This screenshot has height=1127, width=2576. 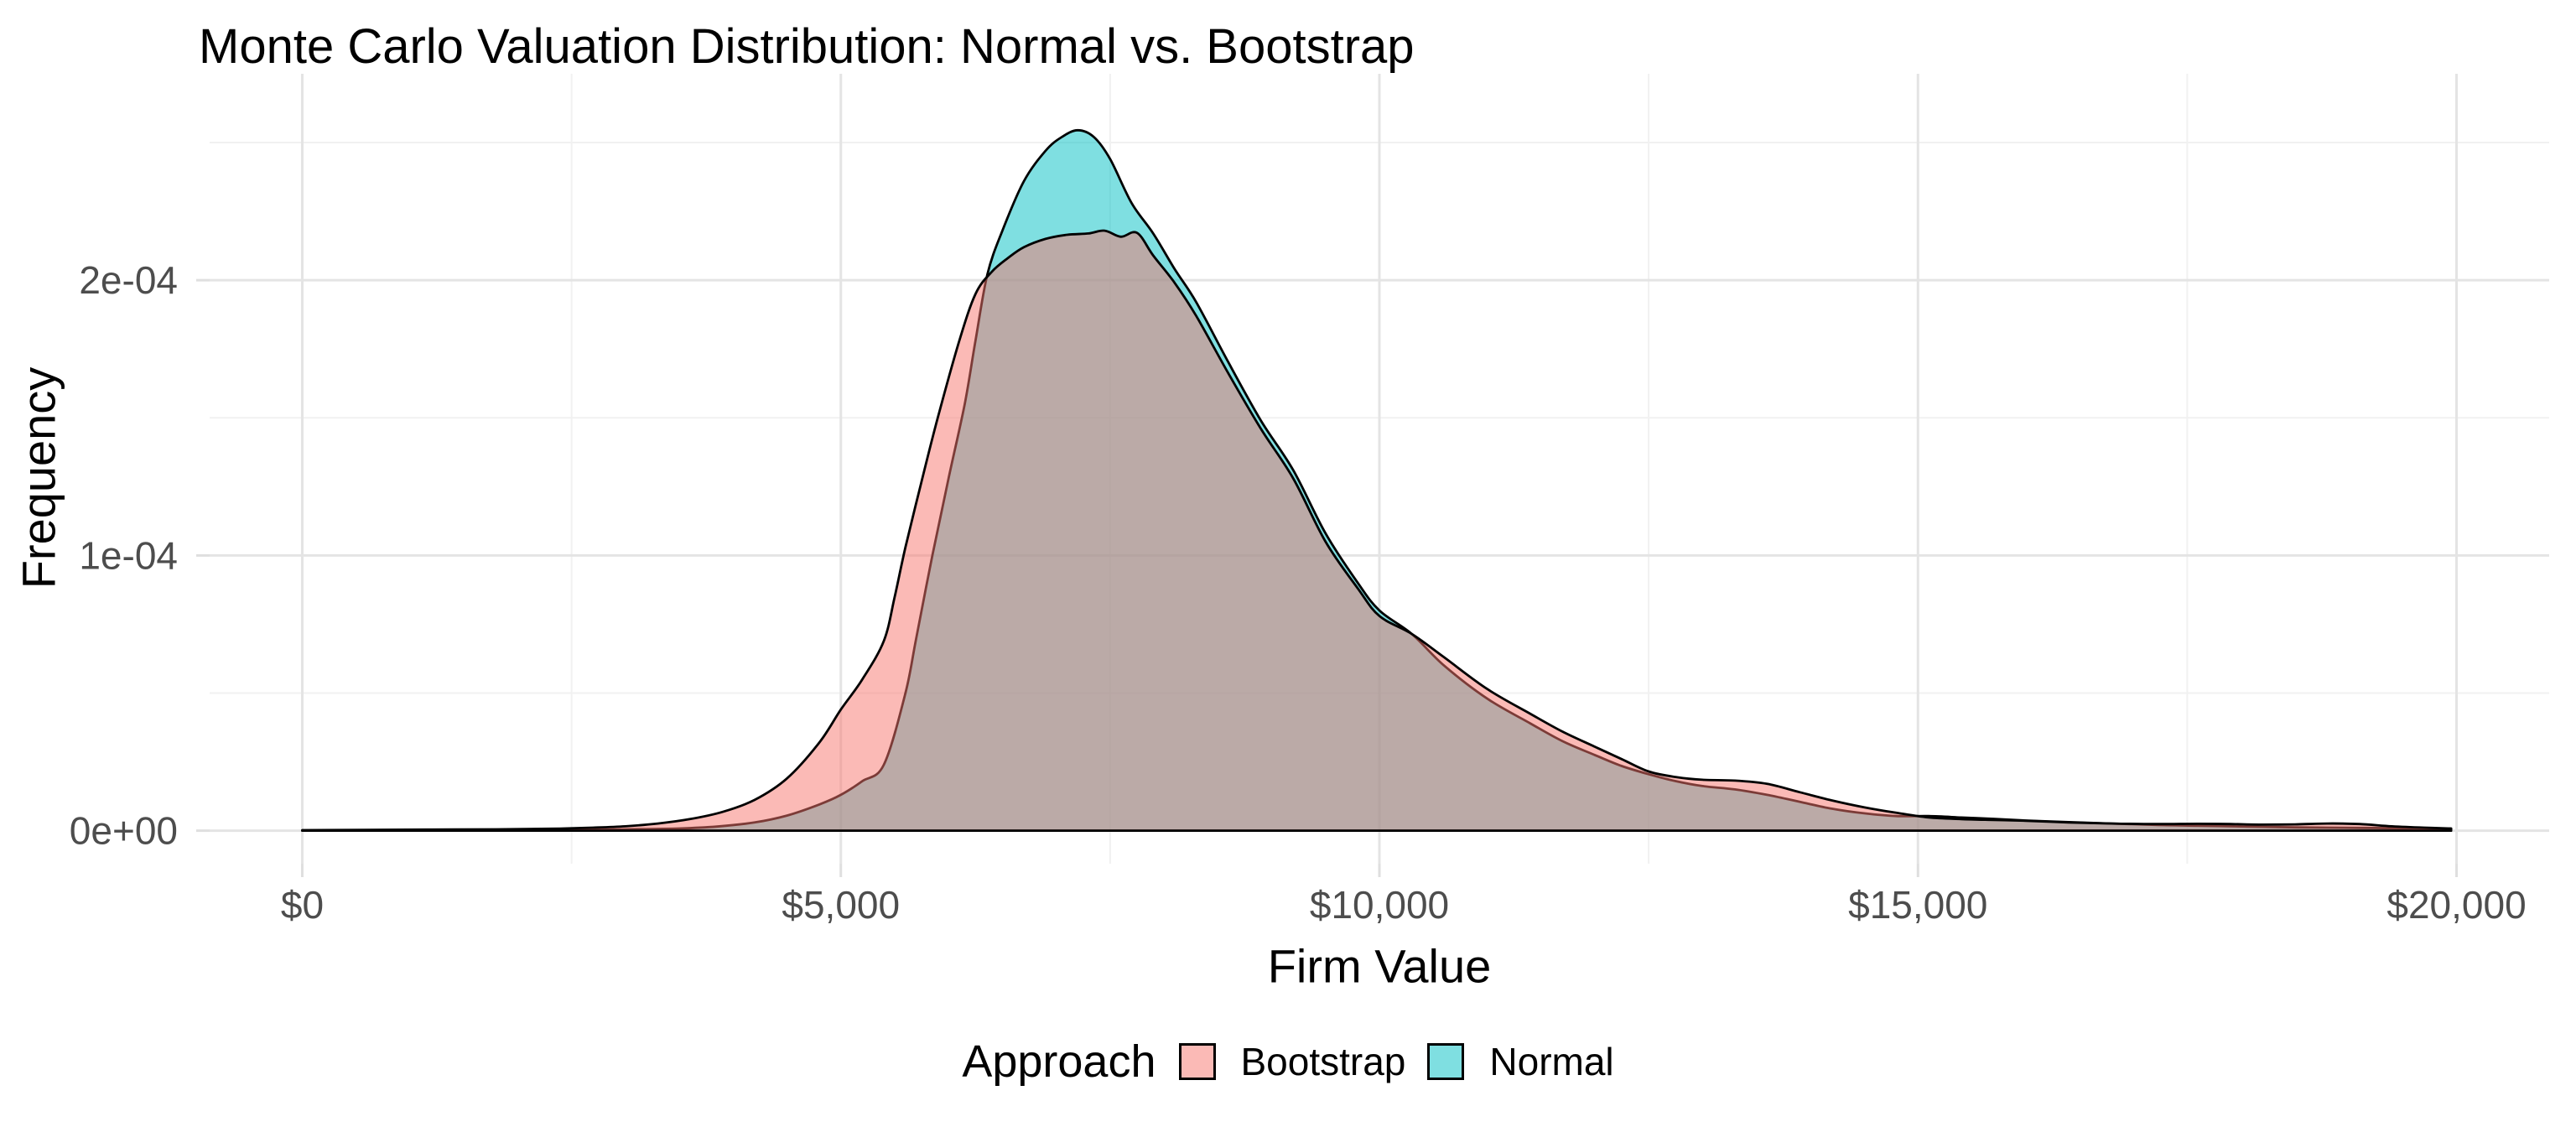 What do you see at coordinates (1379, 966) in the screenshot?
I see `x-axis-title: Firm Value` at bounding box center [1379, 966].